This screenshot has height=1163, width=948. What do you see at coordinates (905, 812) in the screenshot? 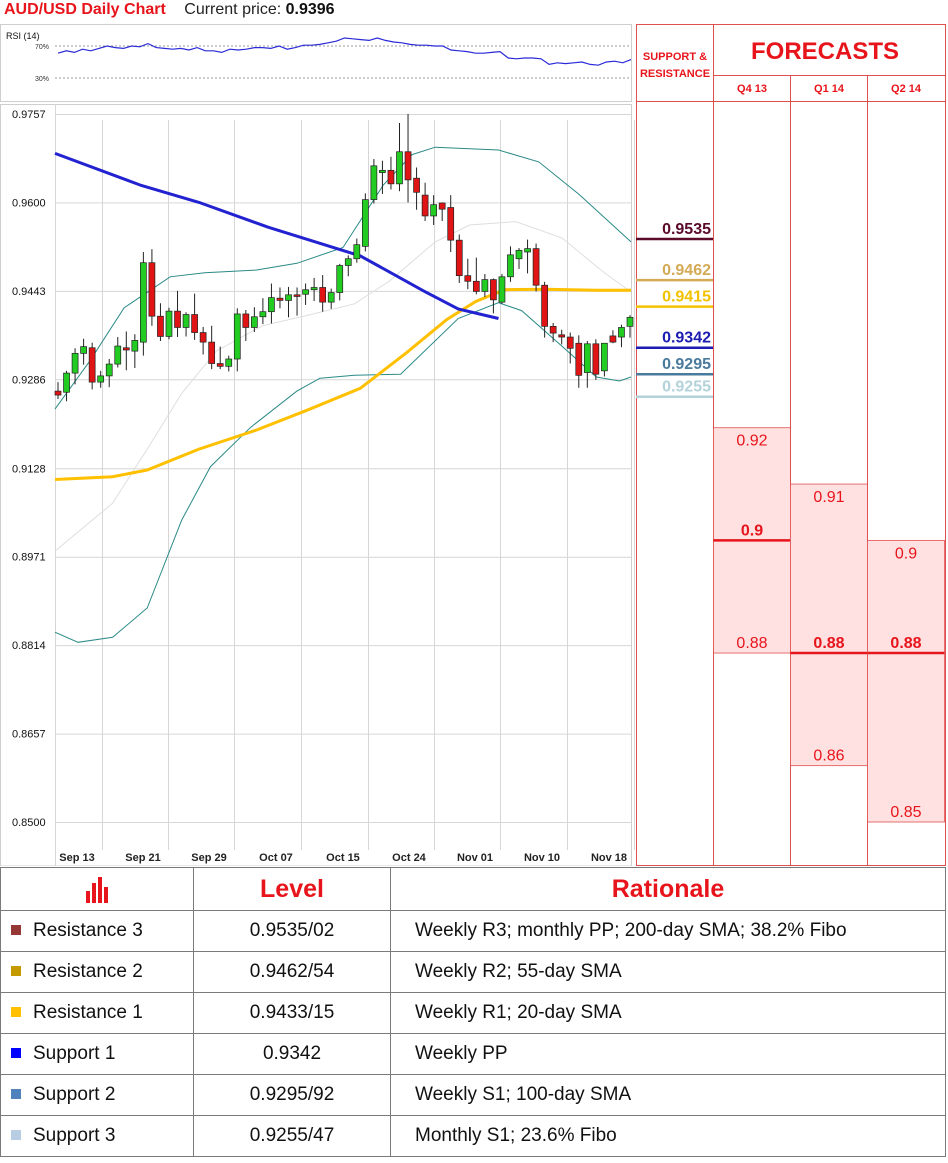
I see `forecast-low-label: 0.85` at bounding box center [905, 812].